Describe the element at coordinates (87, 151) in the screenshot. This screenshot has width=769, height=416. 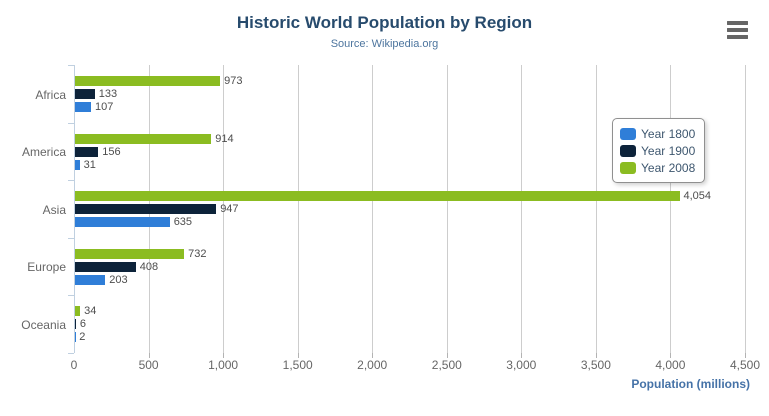
I see `bar-america-year-1900` at that location.